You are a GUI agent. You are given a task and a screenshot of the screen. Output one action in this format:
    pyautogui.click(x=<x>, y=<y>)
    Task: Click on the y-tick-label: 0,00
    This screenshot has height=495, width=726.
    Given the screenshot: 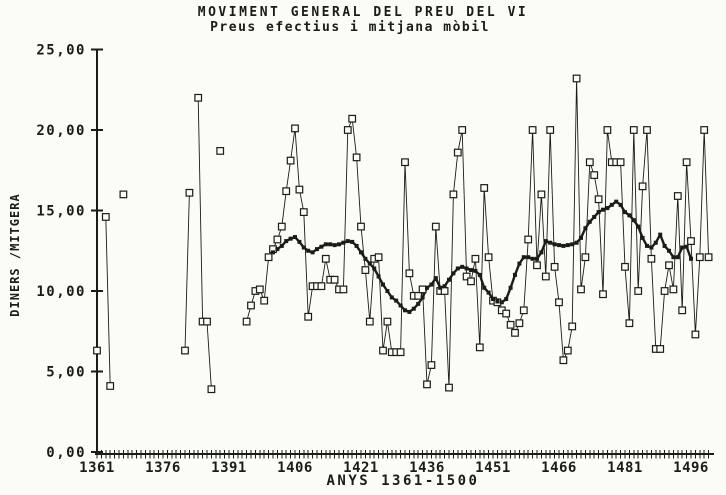 What is the action you would take?
    pyautogui.click(x=66, y=453)
    